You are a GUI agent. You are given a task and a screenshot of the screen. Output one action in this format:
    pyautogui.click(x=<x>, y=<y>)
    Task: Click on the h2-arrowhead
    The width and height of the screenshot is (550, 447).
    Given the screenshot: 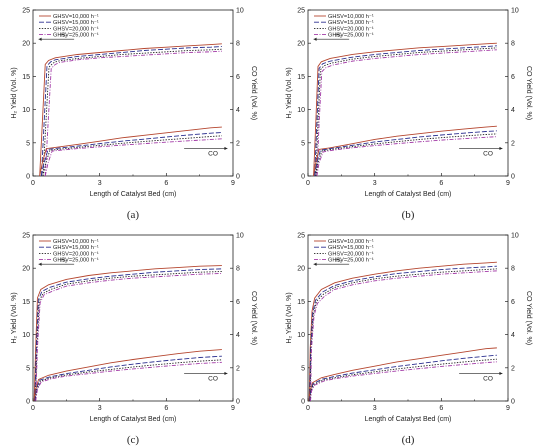 What is the action you would take?
    pyautogui.click(x=40, y=39)
    